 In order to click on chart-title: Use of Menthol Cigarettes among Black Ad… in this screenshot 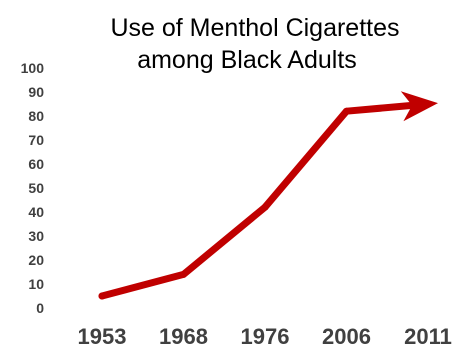, I will do `click(254, 44)`.